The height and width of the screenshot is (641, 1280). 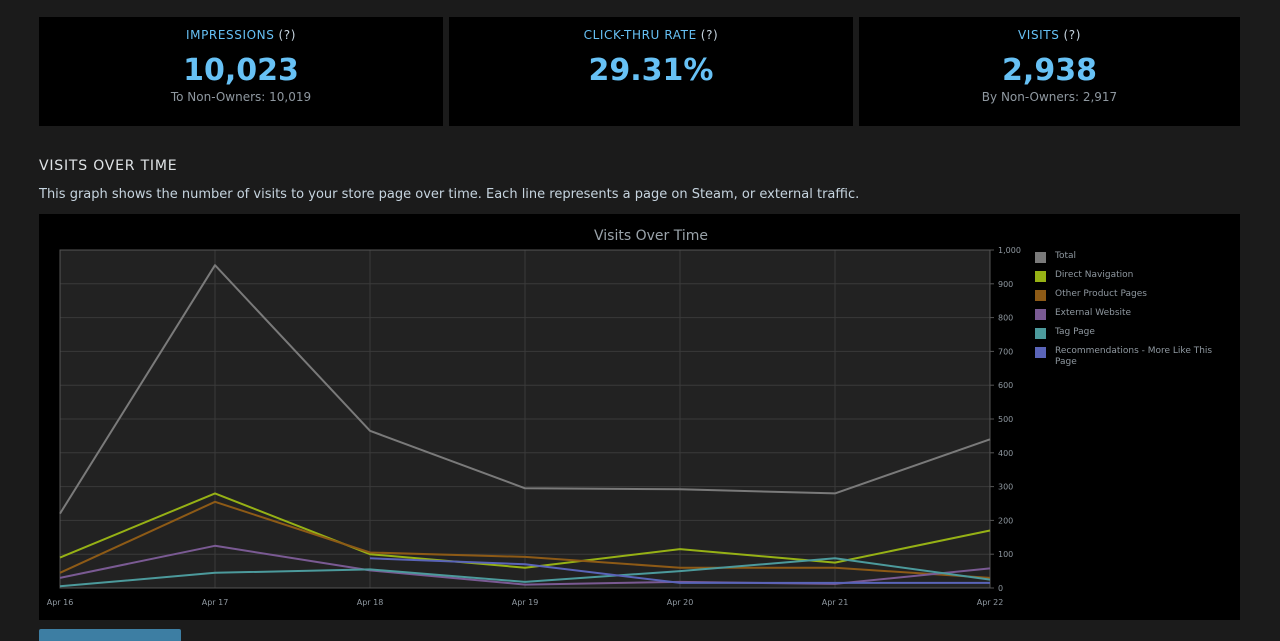 What do you see at coordinates (525, 530) in the screenshot?
I see `series-line-direct-navigation` at bounding box center [525, 530].